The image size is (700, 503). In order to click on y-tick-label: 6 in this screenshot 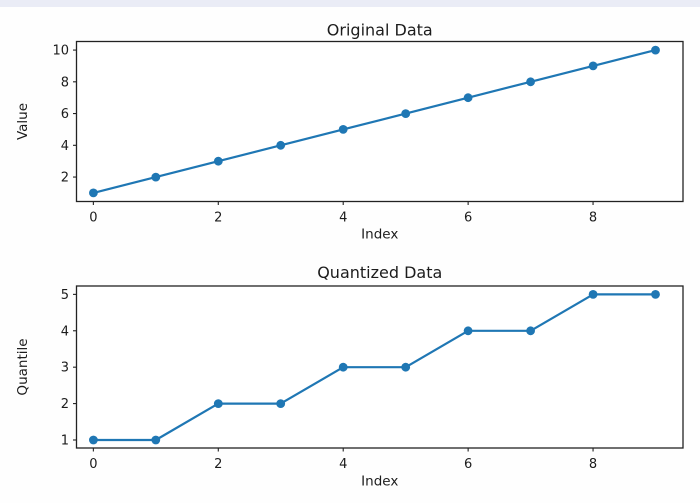, I will do `click(65, 114)`.